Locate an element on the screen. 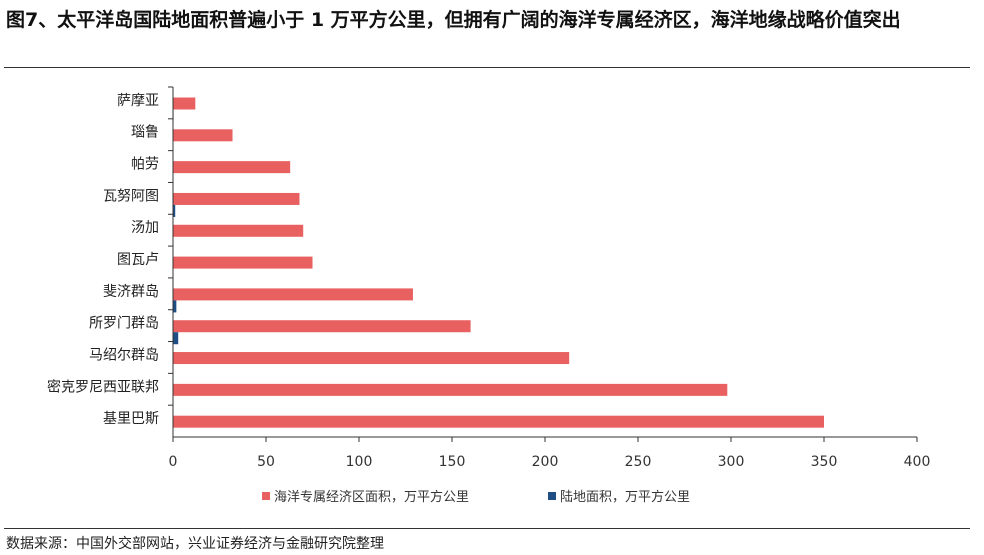  x-tick-label: 100 is located at coordinates (359, 462).